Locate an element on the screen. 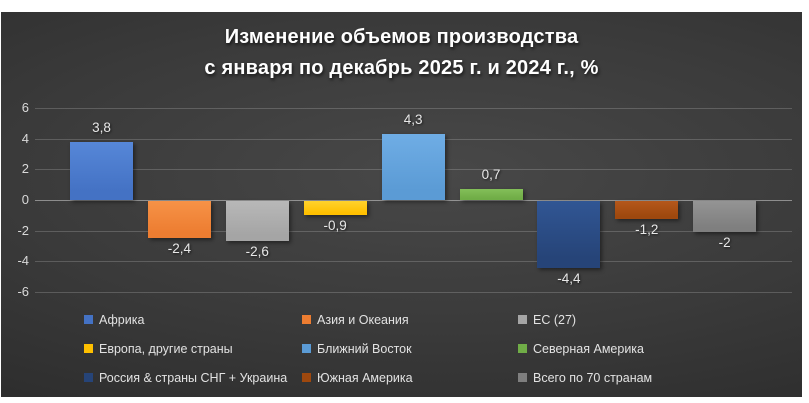 This screenshot has height=403, width=809. data-label: -2,6 is located at coordinates (257, 251).